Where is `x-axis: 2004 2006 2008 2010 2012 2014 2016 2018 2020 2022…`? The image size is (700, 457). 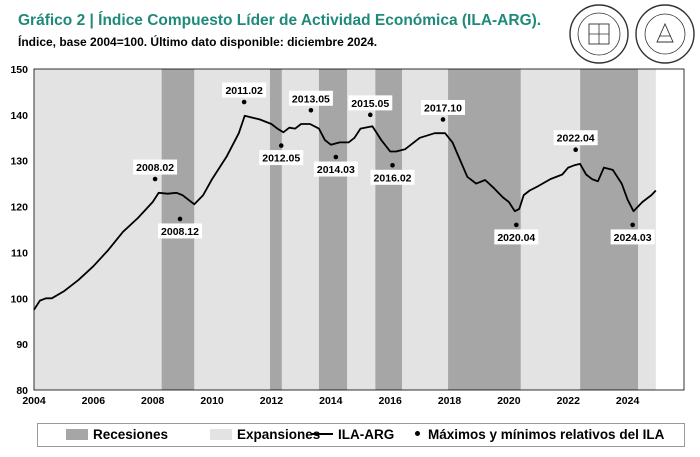 x-axis: 2004 2006 2008 2010 2012 2014 2016 2018 2020 2022… is located at coordinates (330, 401).